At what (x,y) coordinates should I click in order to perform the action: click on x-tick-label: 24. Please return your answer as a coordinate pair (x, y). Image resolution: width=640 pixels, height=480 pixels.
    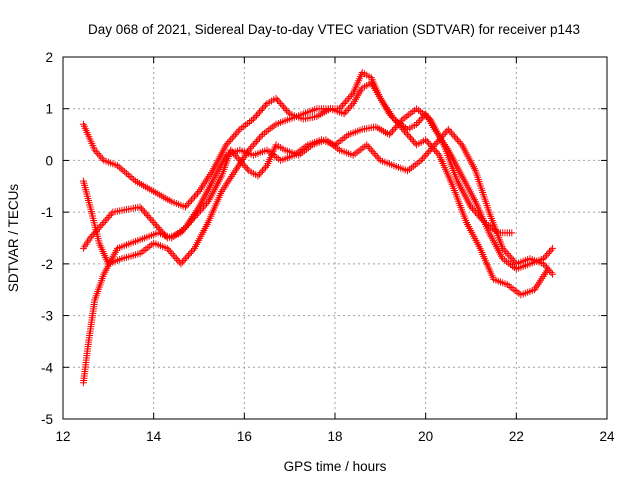
    Looking at the image, I should click on (607, 436).